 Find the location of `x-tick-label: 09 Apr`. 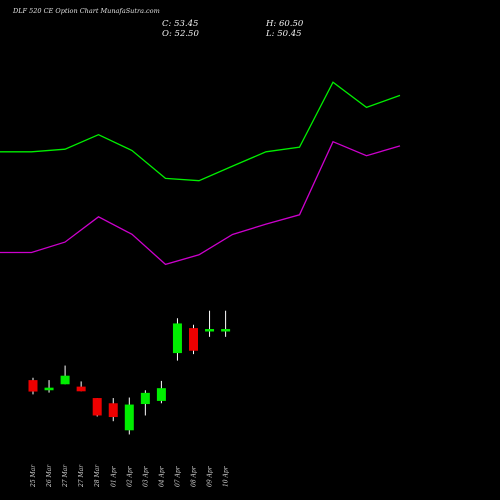

x-tick-label: 09 Apr is located at coordinates (210, 476).